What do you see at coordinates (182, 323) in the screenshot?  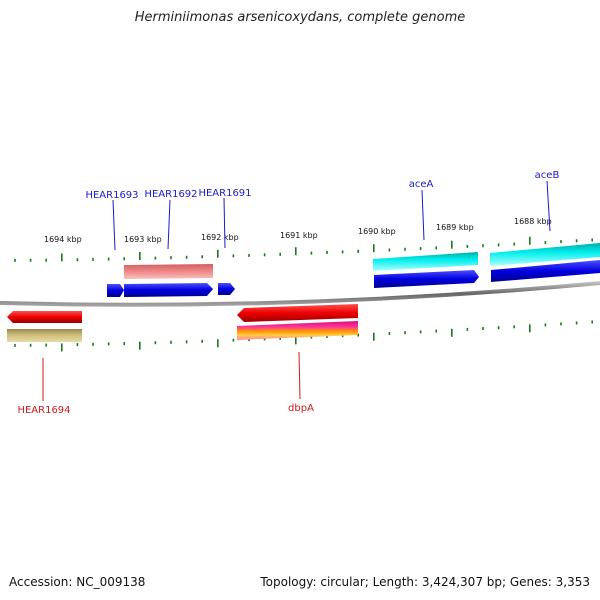 I see `reverse-genes` at bounding box center [182, 323].